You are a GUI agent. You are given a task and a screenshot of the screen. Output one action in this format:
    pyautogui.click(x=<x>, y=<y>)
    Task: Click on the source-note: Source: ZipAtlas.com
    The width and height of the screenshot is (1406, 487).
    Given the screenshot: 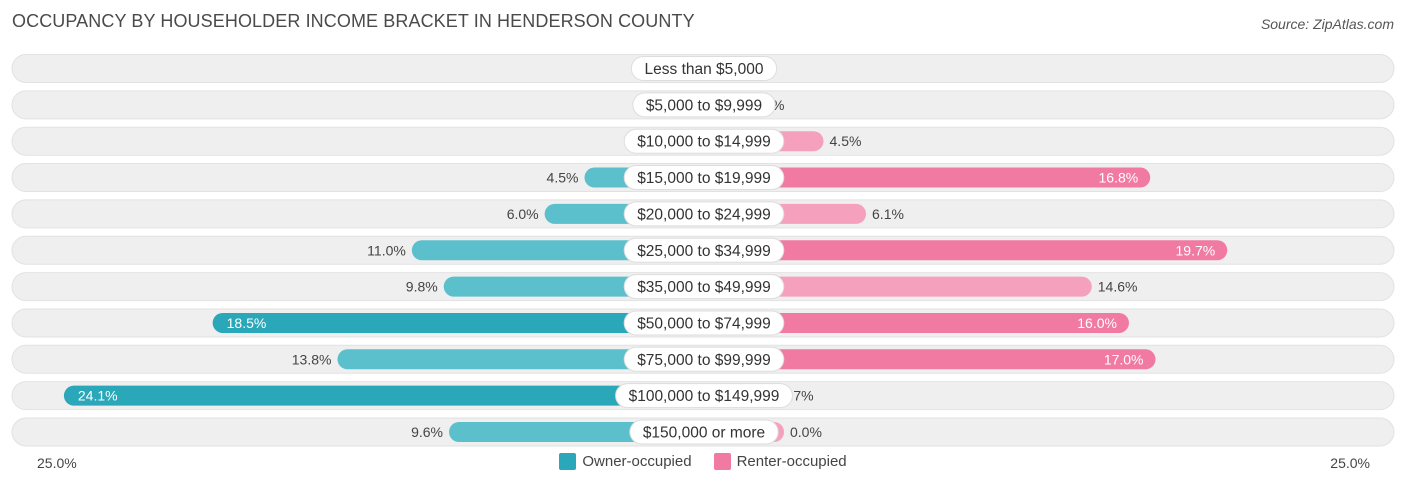 What is the action you would take?
    pyautogui.click(x=1327, y=24)
    